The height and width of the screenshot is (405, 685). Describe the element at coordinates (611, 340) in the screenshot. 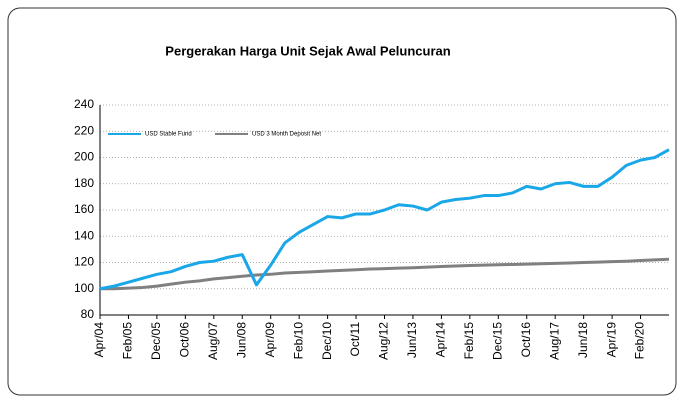

I see `x-tick-label: Apr/19` at that location.